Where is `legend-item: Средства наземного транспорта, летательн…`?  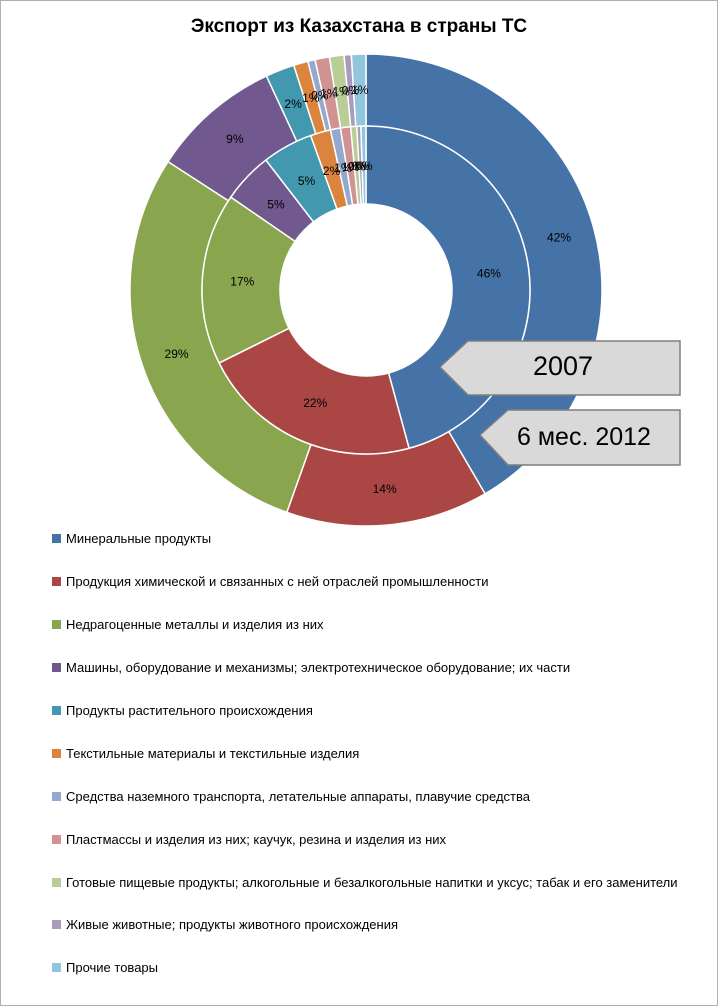
legend-item: Средства наземного транспорта, летательн… is located at coordinates (372, 796).